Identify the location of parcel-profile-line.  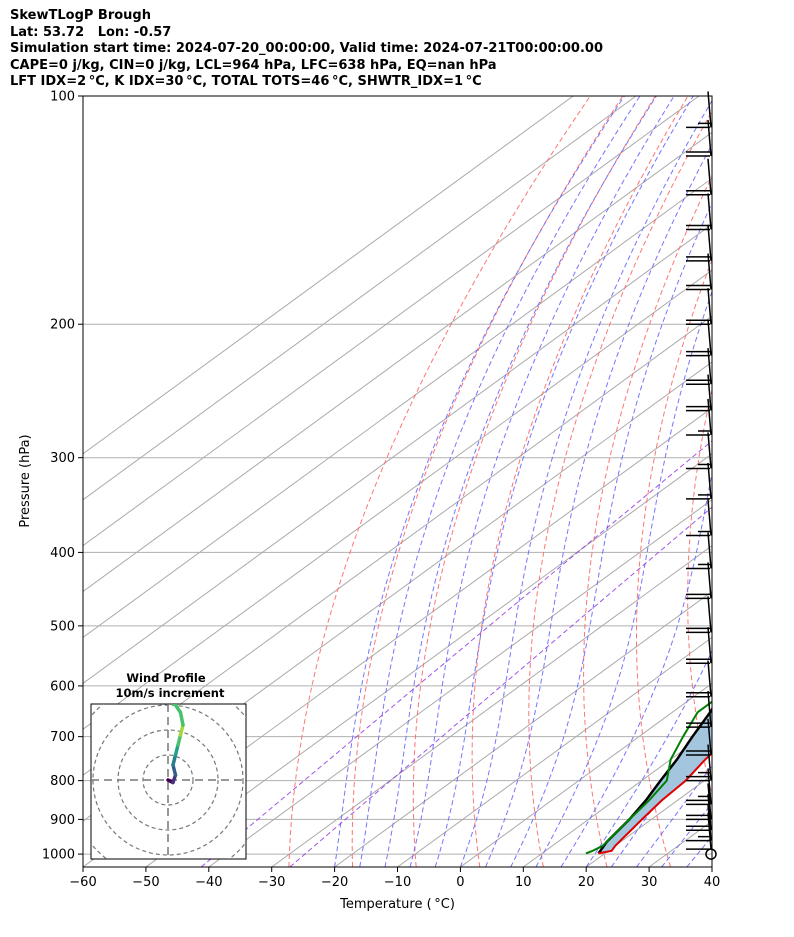
(654, 781).